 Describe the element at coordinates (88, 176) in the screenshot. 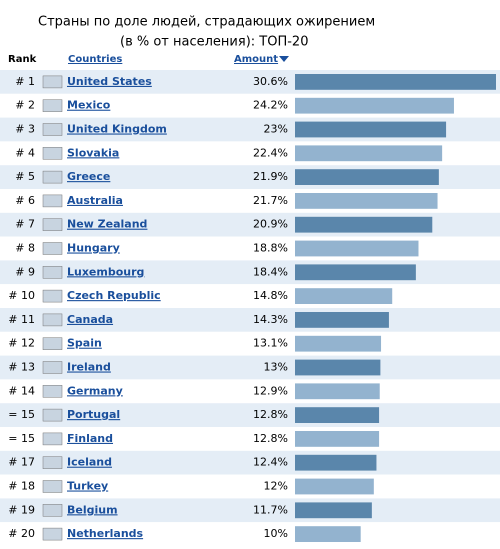

I see `country-link: Greece` at that location.